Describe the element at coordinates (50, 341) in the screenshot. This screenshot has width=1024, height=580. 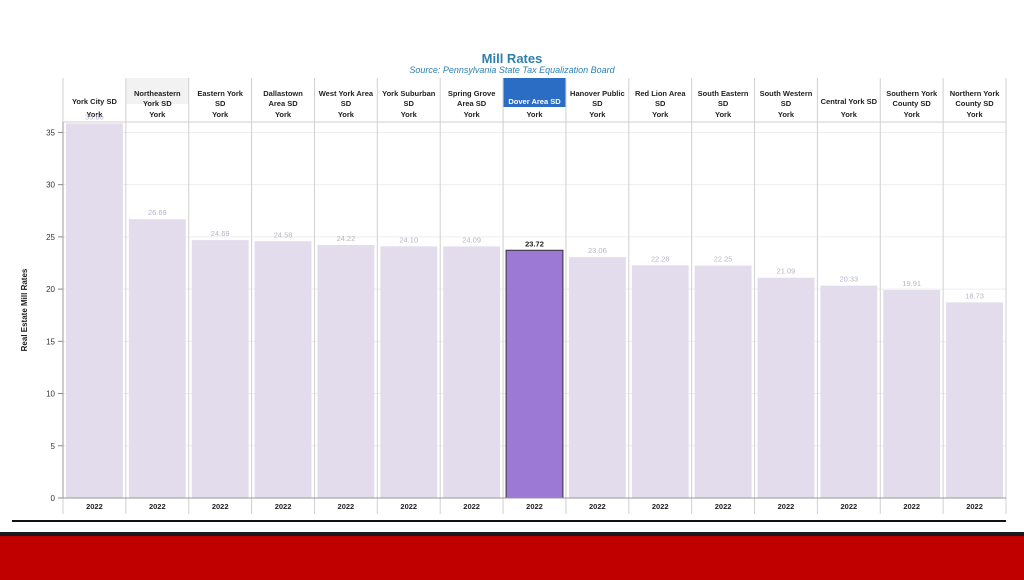
I see `y-tick-label-15: 15` at that location.